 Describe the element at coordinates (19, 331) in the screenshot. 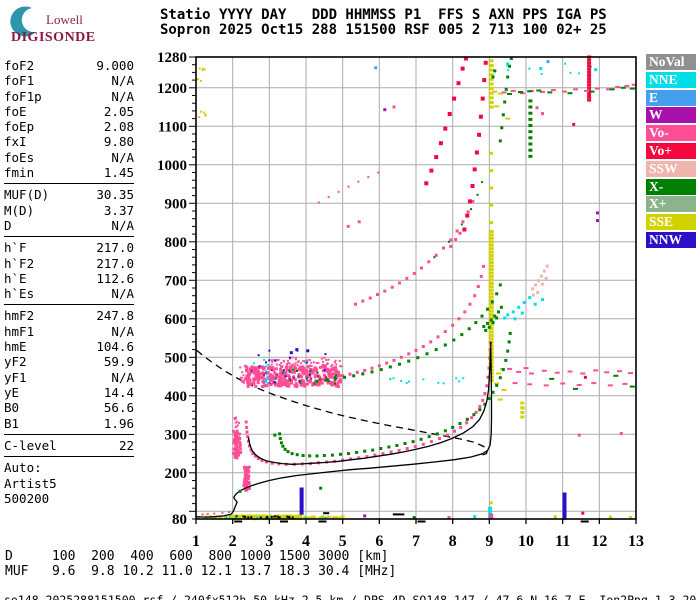

I see `parameter-label: hmF1` at that location.